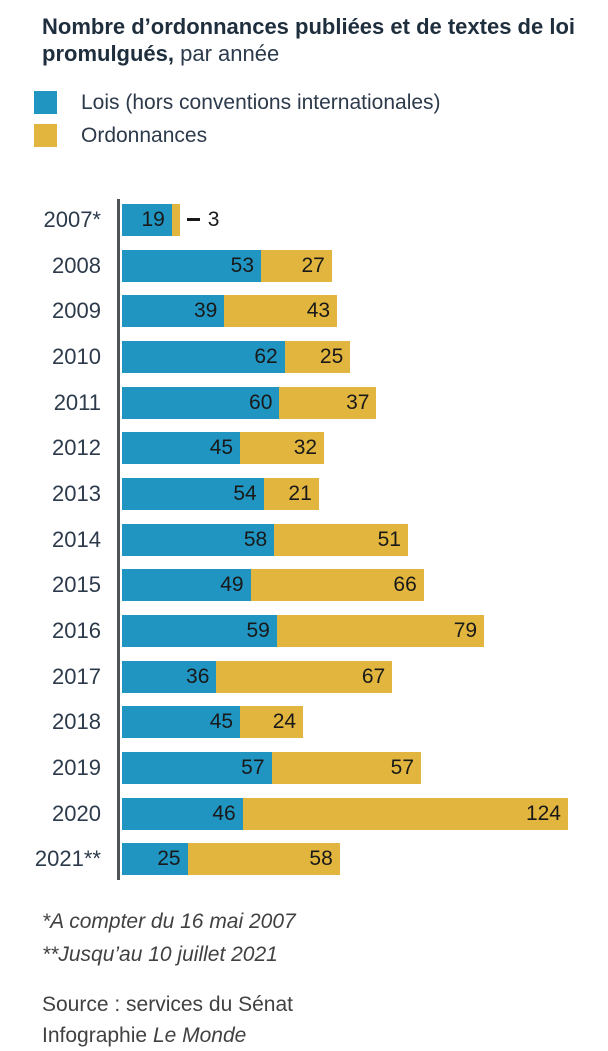 This screenshot has height=1051, width=608. I want to click on year-label: 2021**, so click(67, 859).